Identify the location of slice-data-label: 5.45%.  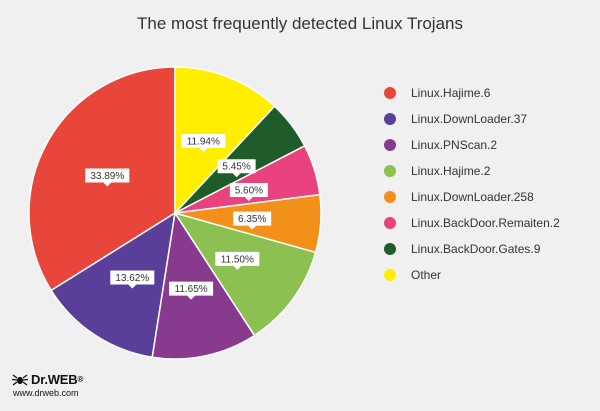
(236, 168).